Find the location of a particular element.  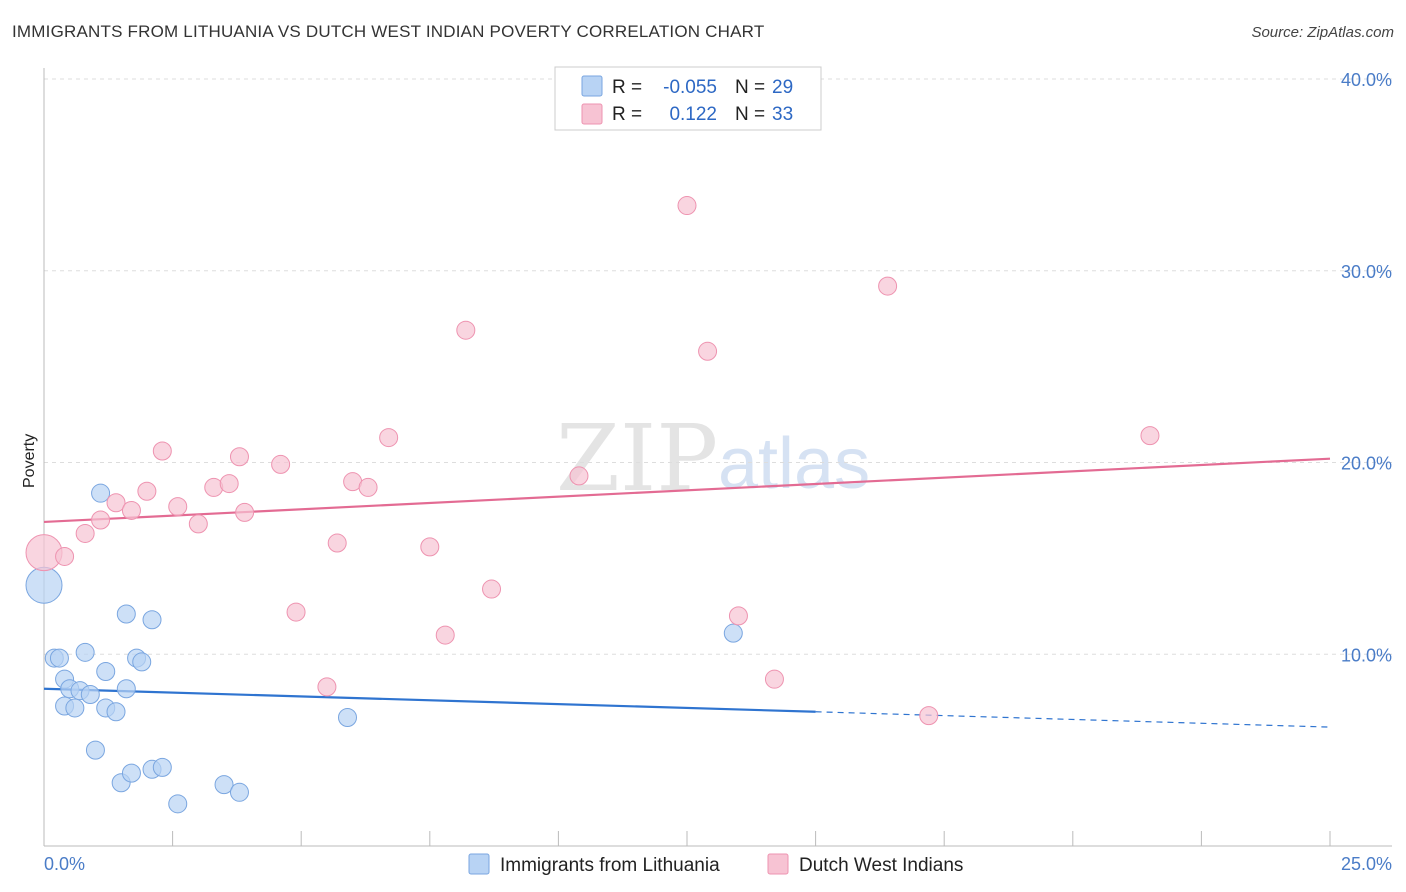

bottom-legend-swatch-blue is located at coordinates (479, 864).